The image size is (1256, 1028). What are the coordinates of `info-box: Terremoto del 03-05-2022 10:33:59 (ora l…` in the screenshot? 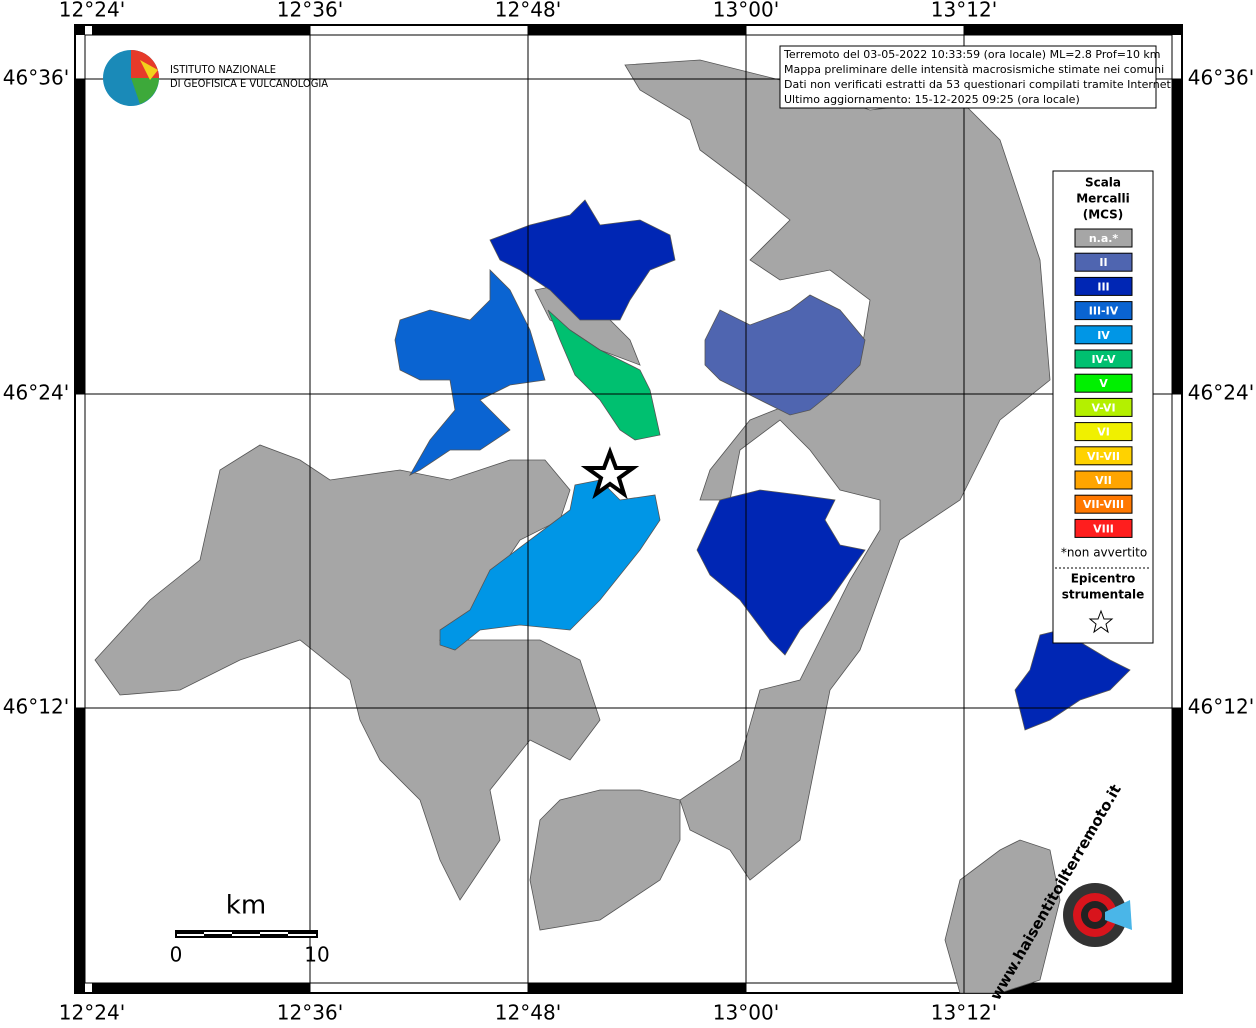 It's located at (976, 77).